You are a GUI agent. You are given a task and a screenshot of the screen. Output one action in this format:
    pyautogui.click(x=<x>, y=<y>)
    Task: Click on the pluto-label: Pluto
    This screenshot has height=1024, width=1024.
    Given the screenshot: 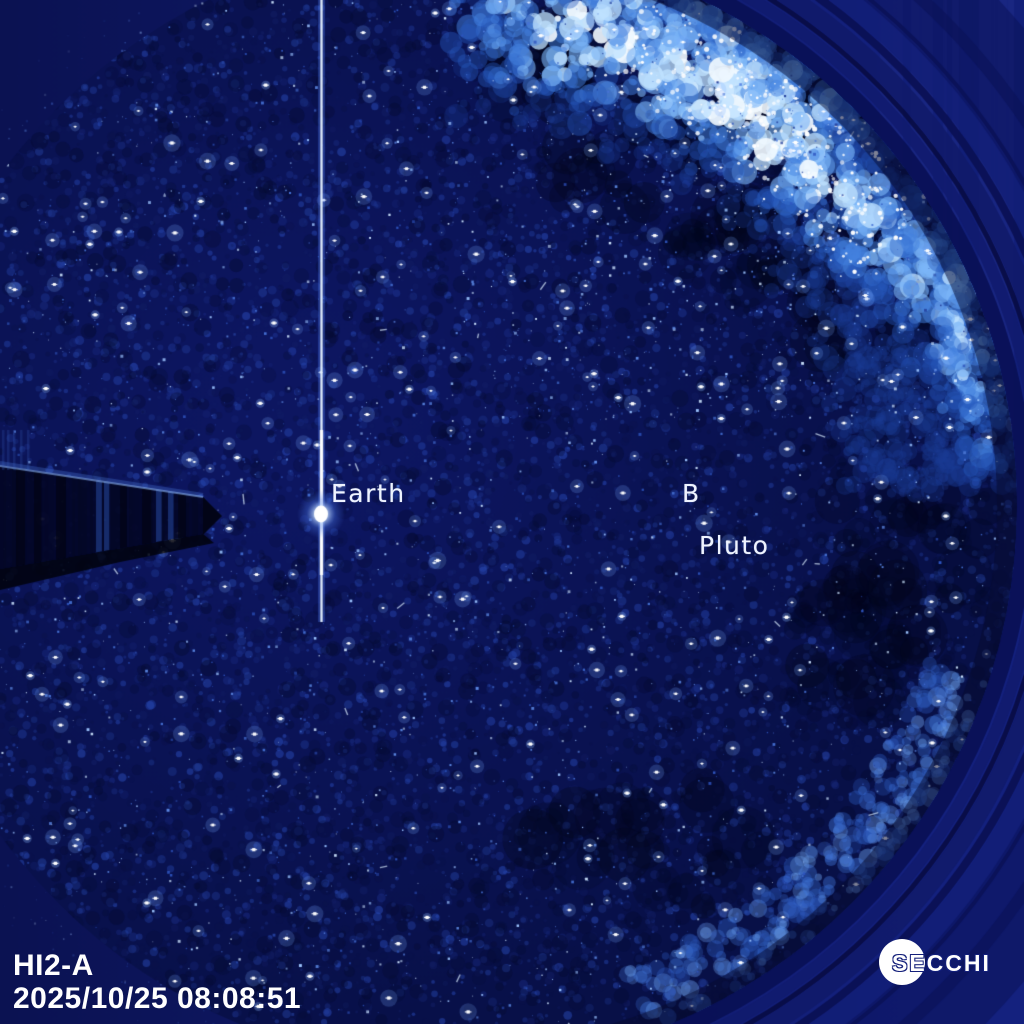 What is the action you would take?
    pyautogui.click(x=734, y=545)
    